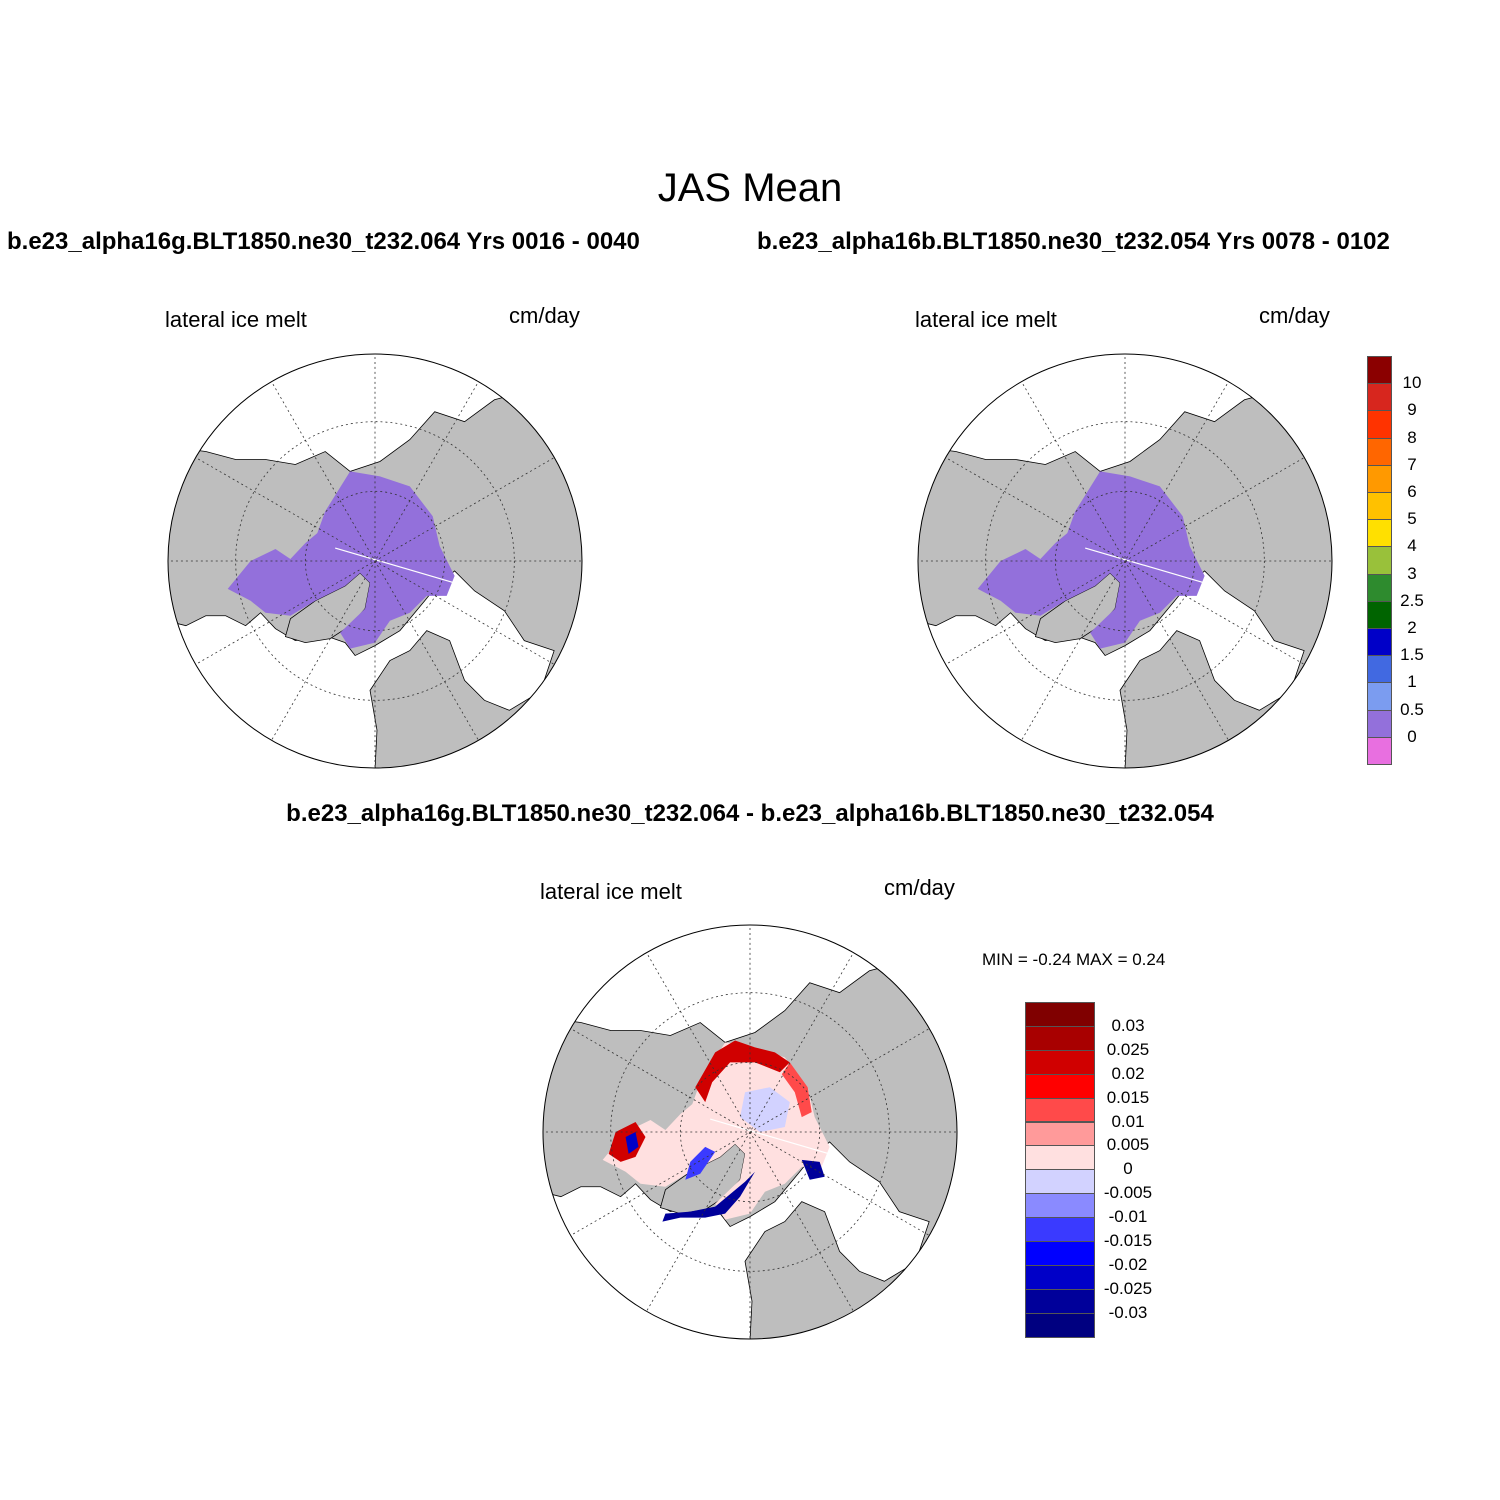 The width and height of the screenshot is (1500, 1500). Describe the element at coordinates (986, 319) in the screenshot. I see `variable-label-right: lateral ice melt` at that location.